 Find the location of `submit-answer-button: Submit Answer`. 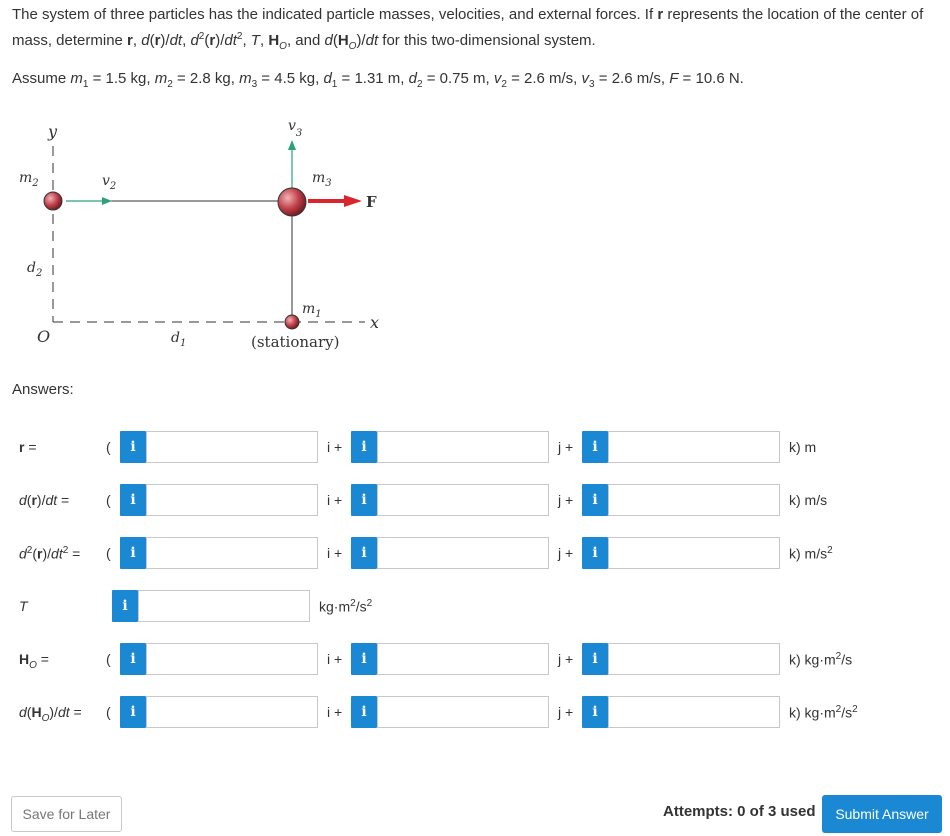

submit-answer-button: Submit Answer is located at coordinates (882, 814).